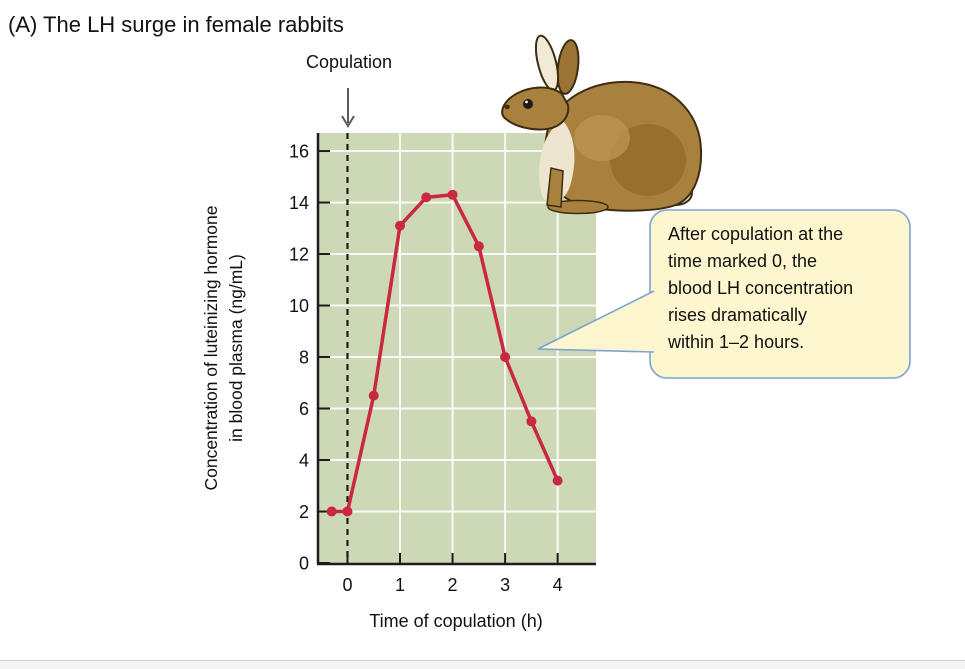 The height and width of the screenshot is (669, 965). What do you see at coordinates (505, 585) in the screenshot?
I see `x-tick-label: 3` at bounding box center [505, 585].